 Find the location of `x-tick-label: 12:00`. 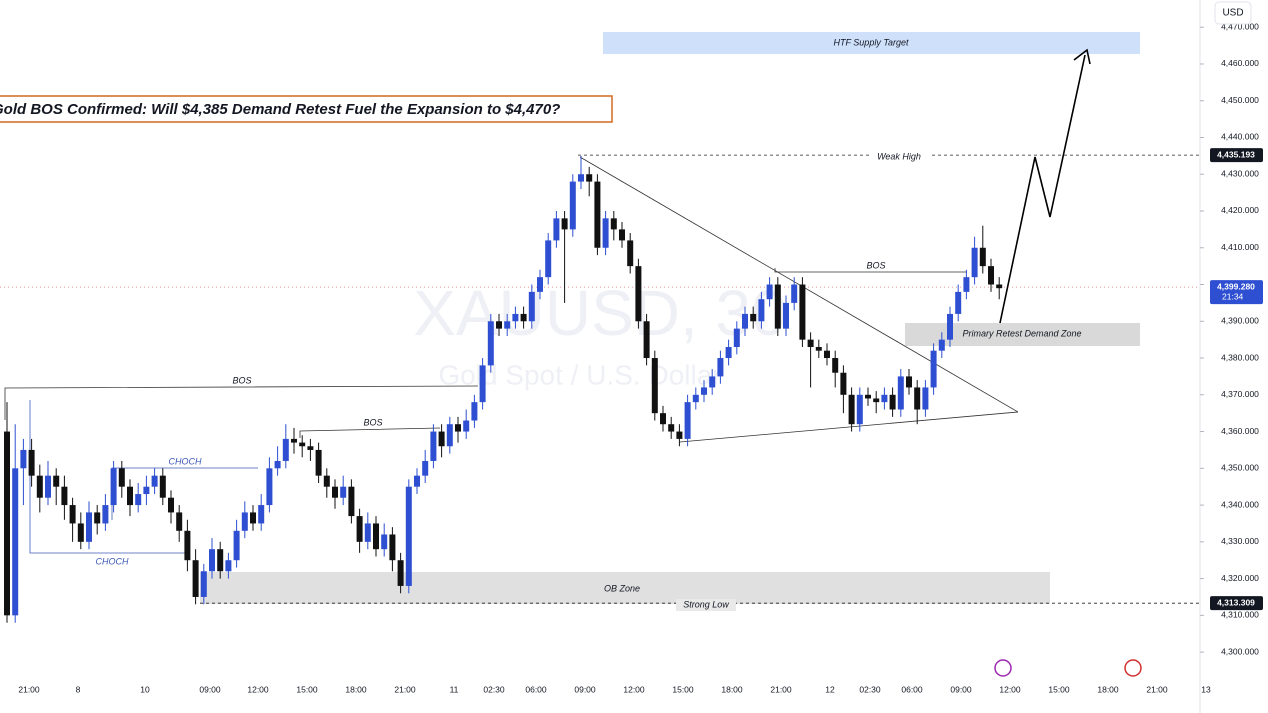

x-tick-label: 12:00 is located at coordinates (634, 689).